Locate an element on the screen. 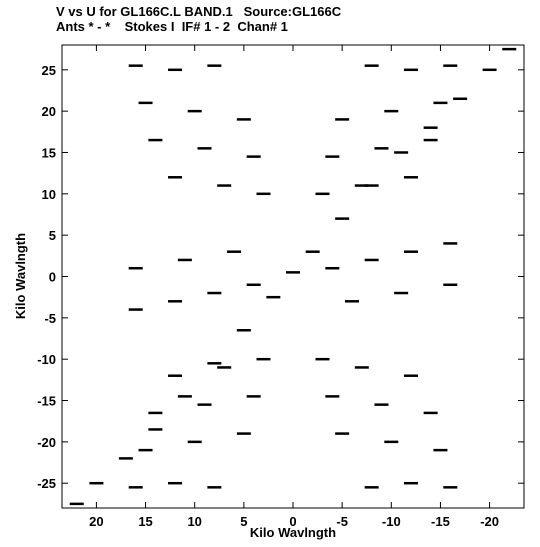  x-tick-labels: 20 15 10 5 0 -5 -10 -15 -20 is located at coordinates (294, 521).